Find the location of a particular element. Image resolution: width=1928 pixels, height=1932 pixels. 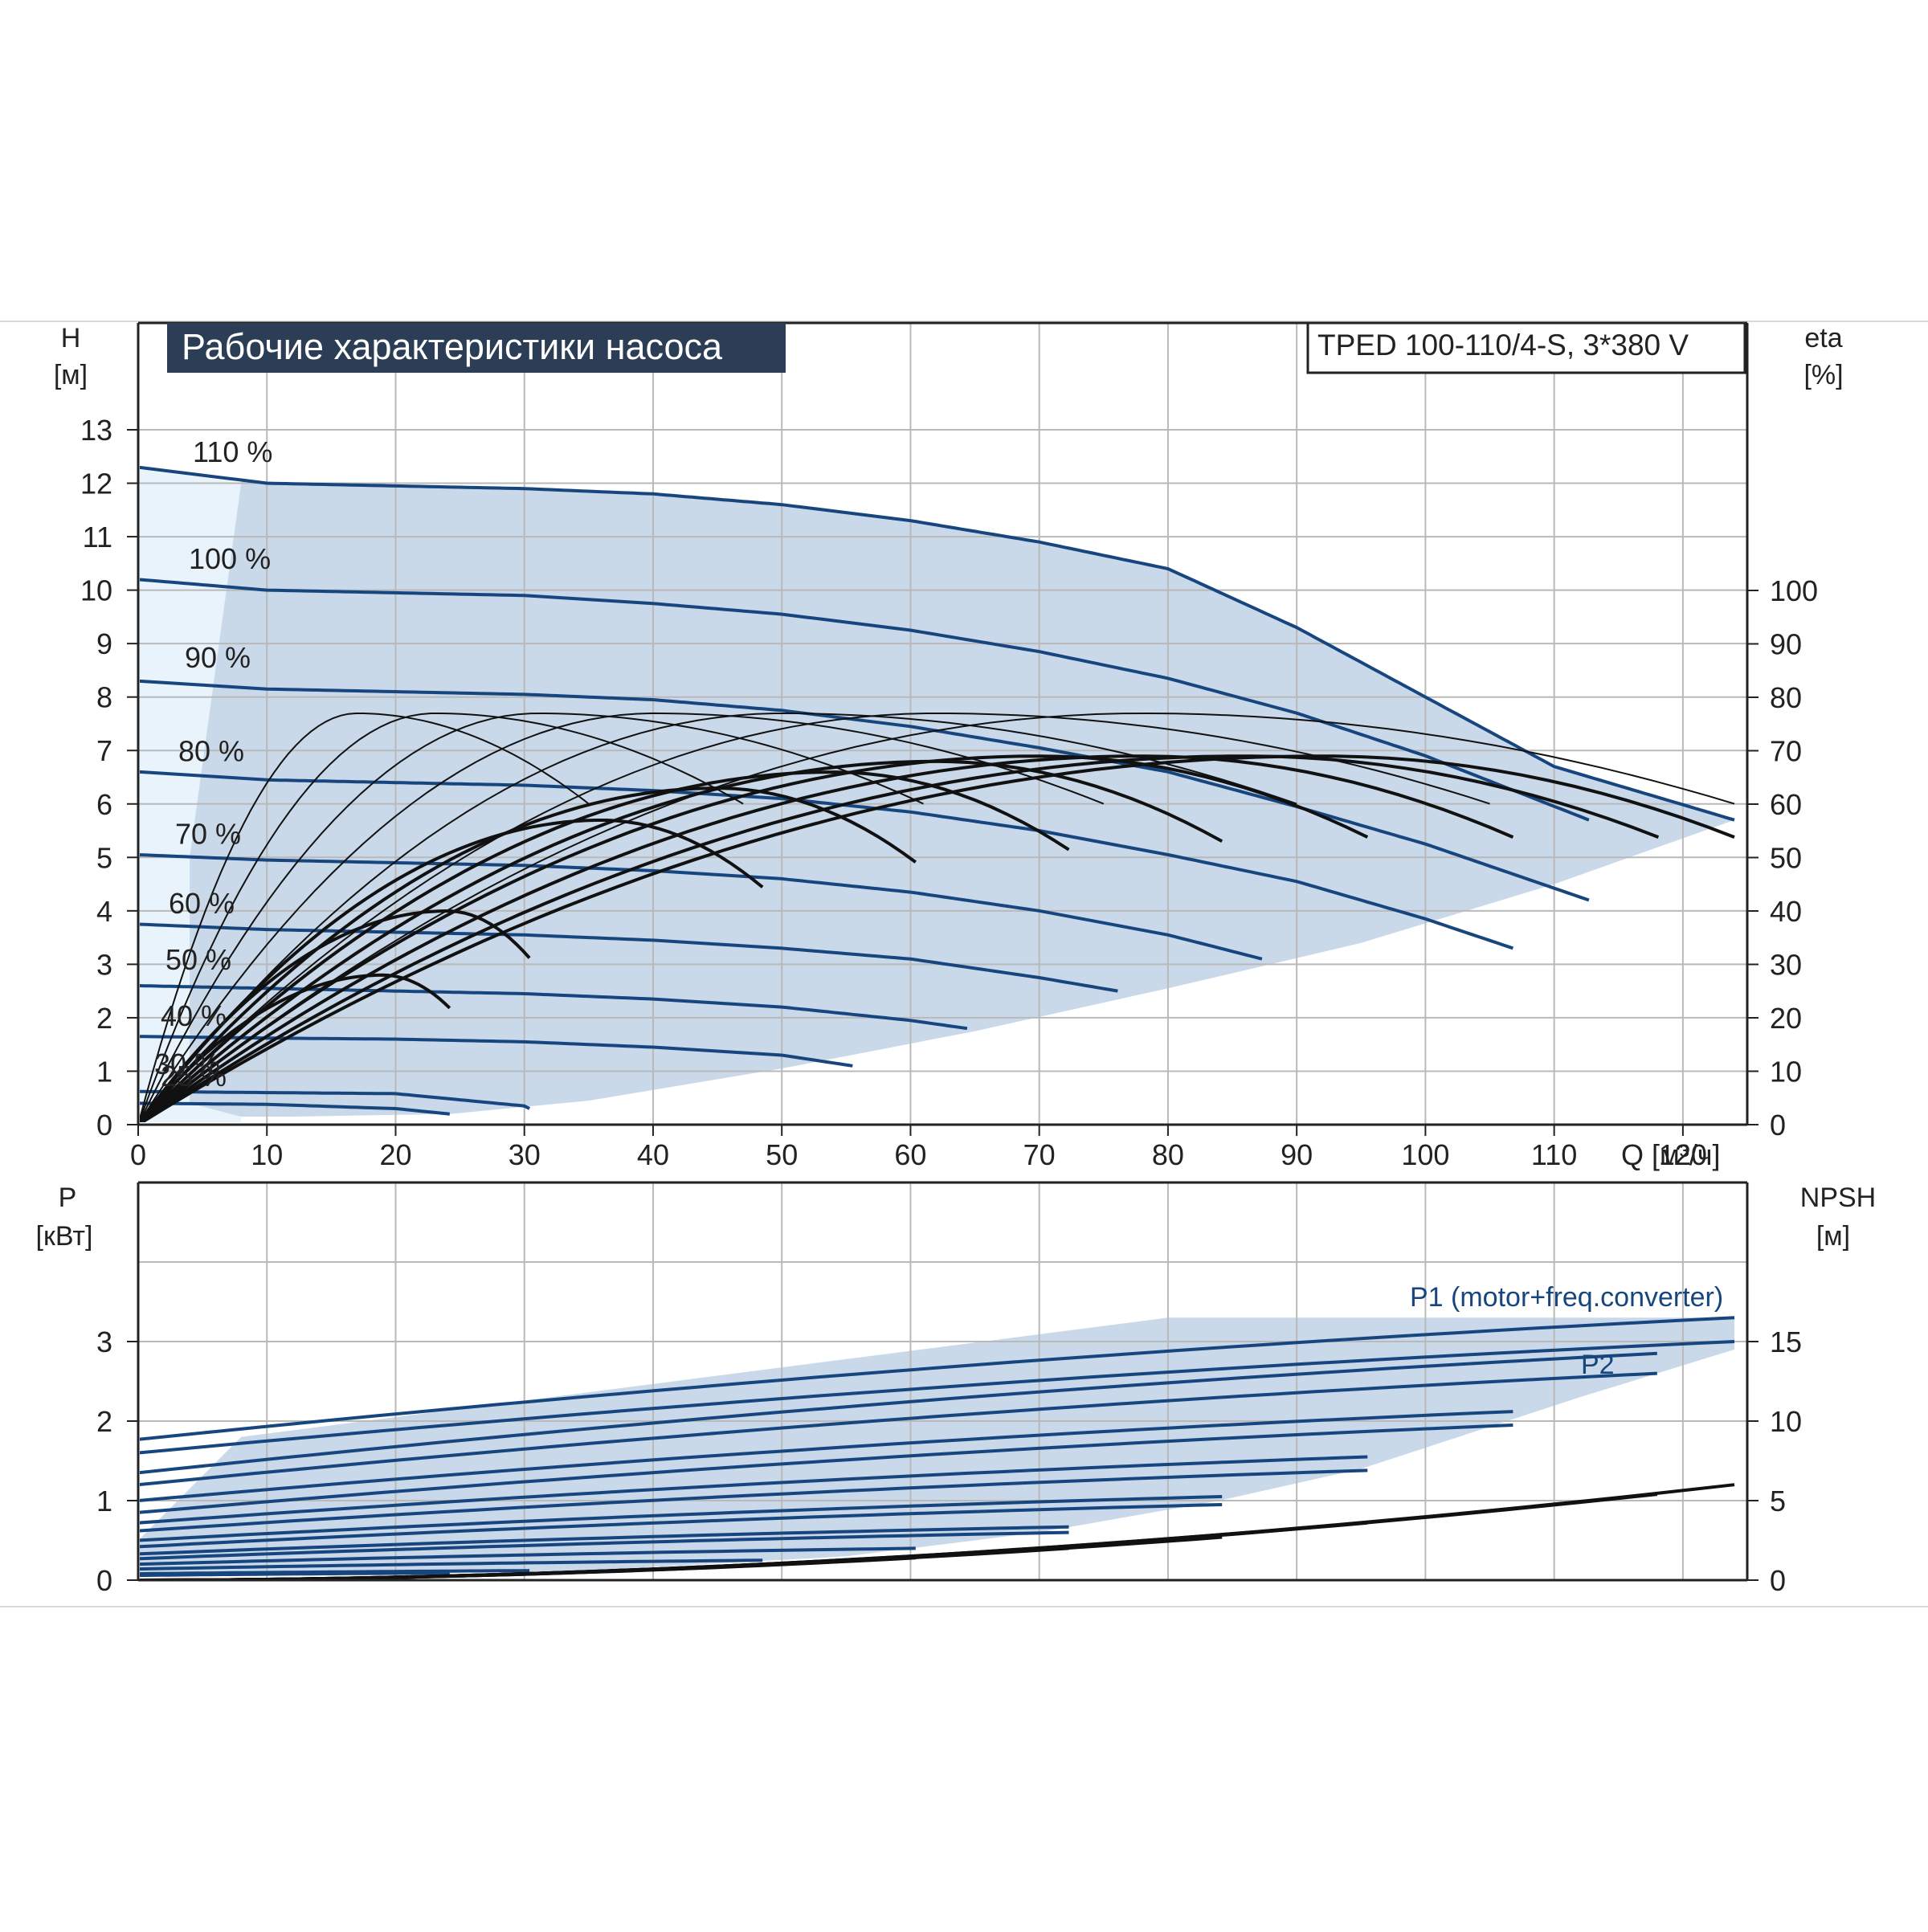

y-right-title-unit: [%] is located at coordinates (1823, 375).